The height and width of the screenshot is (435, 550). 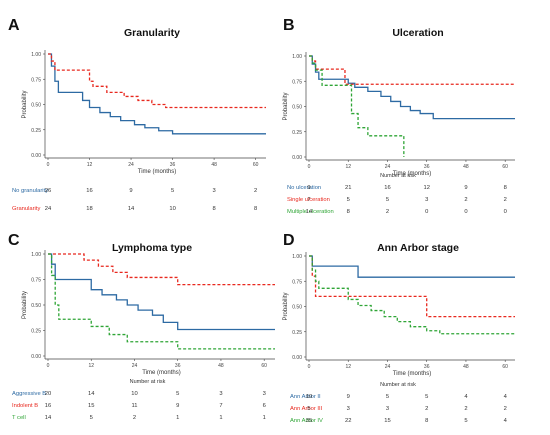 What do you see at coordinates (26, 209) in the screenshot?
I see `risk-row-label: Granularity` at bounding box center [26, 209].